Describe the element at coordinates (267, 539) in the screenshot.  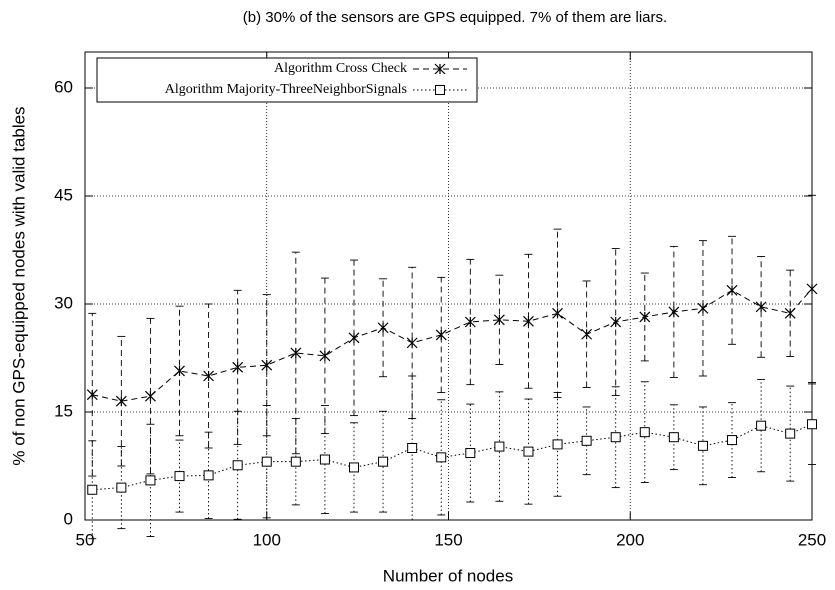
I see `x-tick-label: 100` at that location.